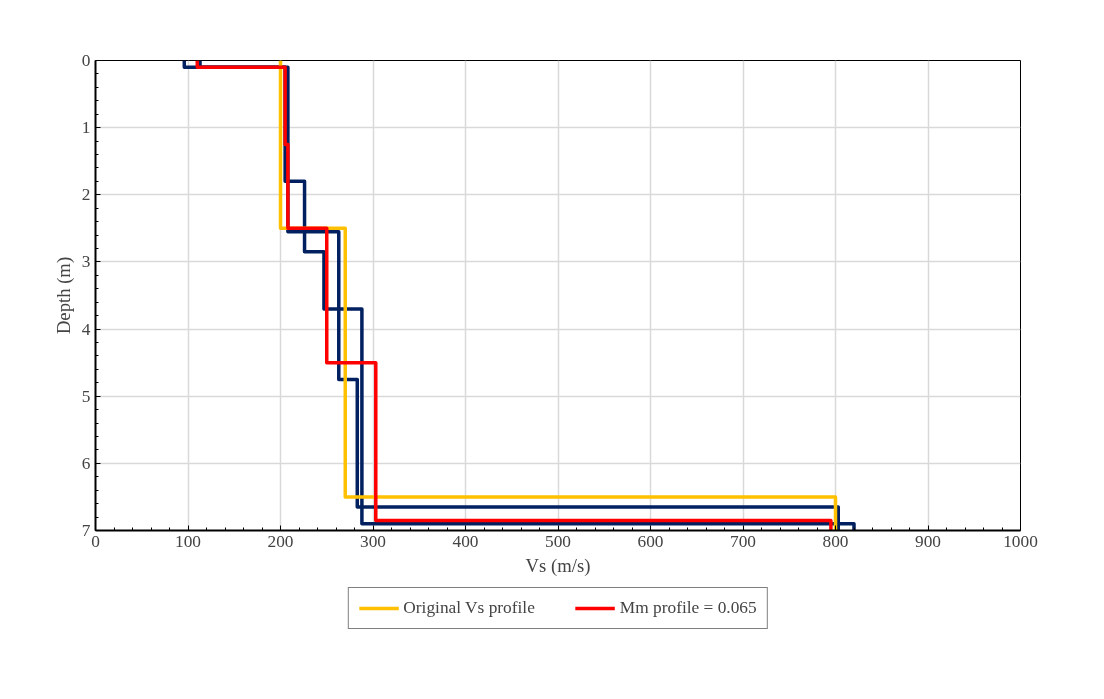  What do you see at coordinates (86, 60) in the screenshot?
I see `y-tick-label: 0` at bounding box center [86, 60].